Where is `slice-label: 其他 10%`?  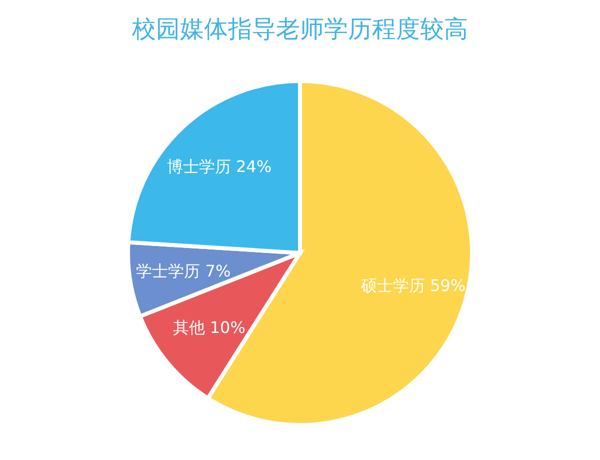 slice-label: 其他 10% is located at coordinates (209, 328).